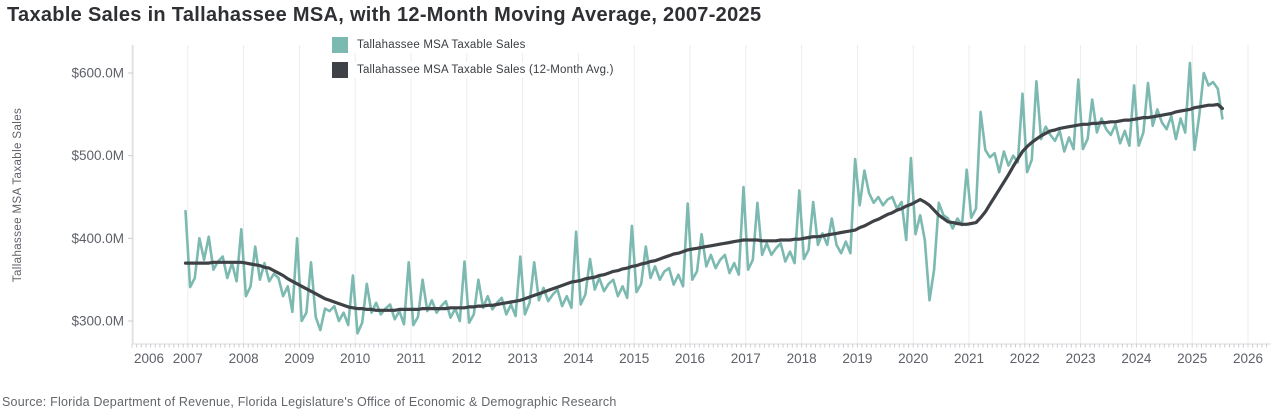 The image size is (1279, 417). What do you see at coordinates (97, 238) in the screenshot?
I see `y-tick-label: $400.0M` at bounding box center [97, 238].